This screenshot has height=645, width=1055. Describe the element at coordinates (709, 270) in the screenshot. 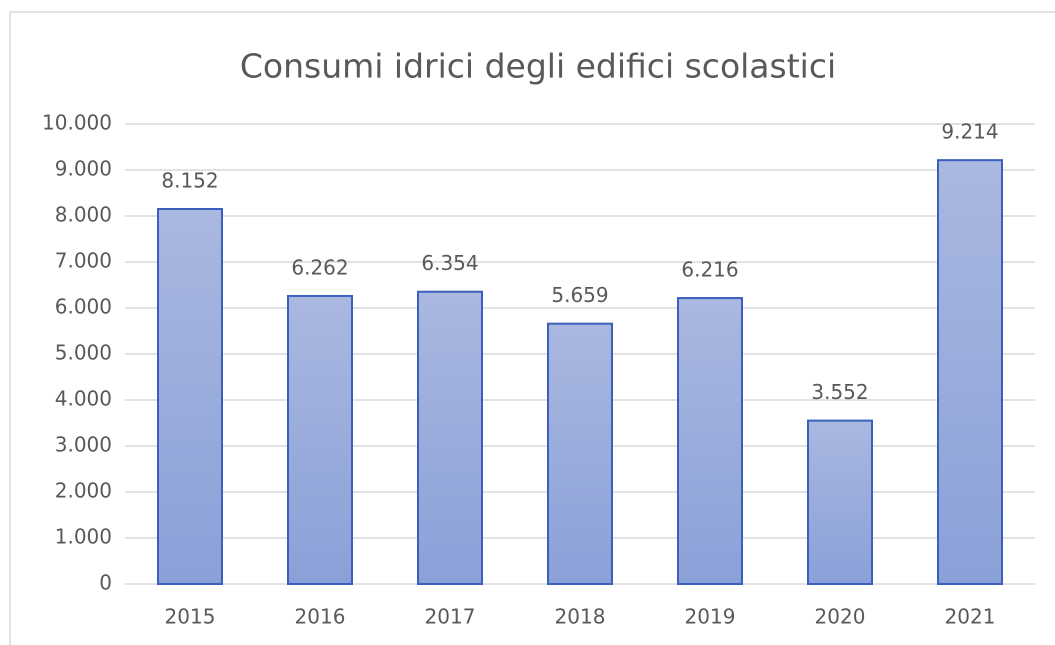

I see `value-label: 6.216` at that location.